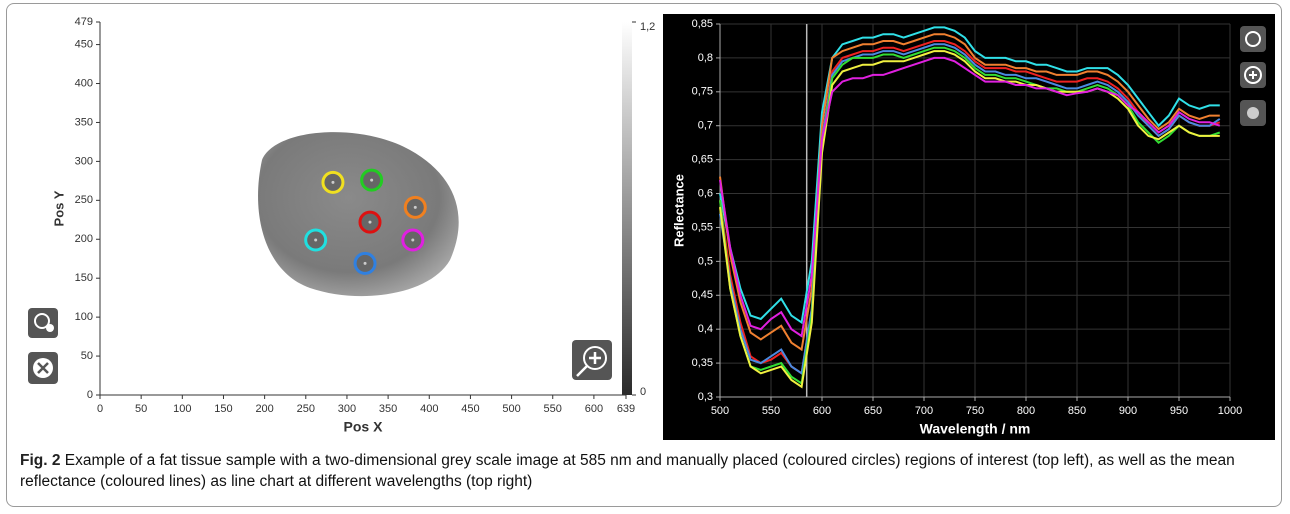 This screenshot has width=1290, height=514. I want to click on x-tick-label: 50, so click(141, 409).